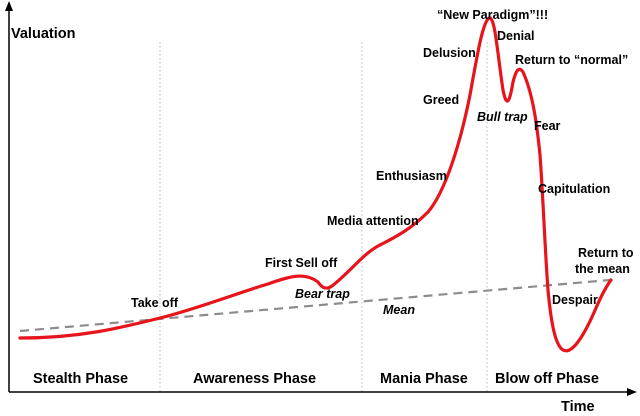  What do you see at coordinates (399, 310) in the screenshot?
I see `label-mean: Mean` at bounding box center [399, 310].